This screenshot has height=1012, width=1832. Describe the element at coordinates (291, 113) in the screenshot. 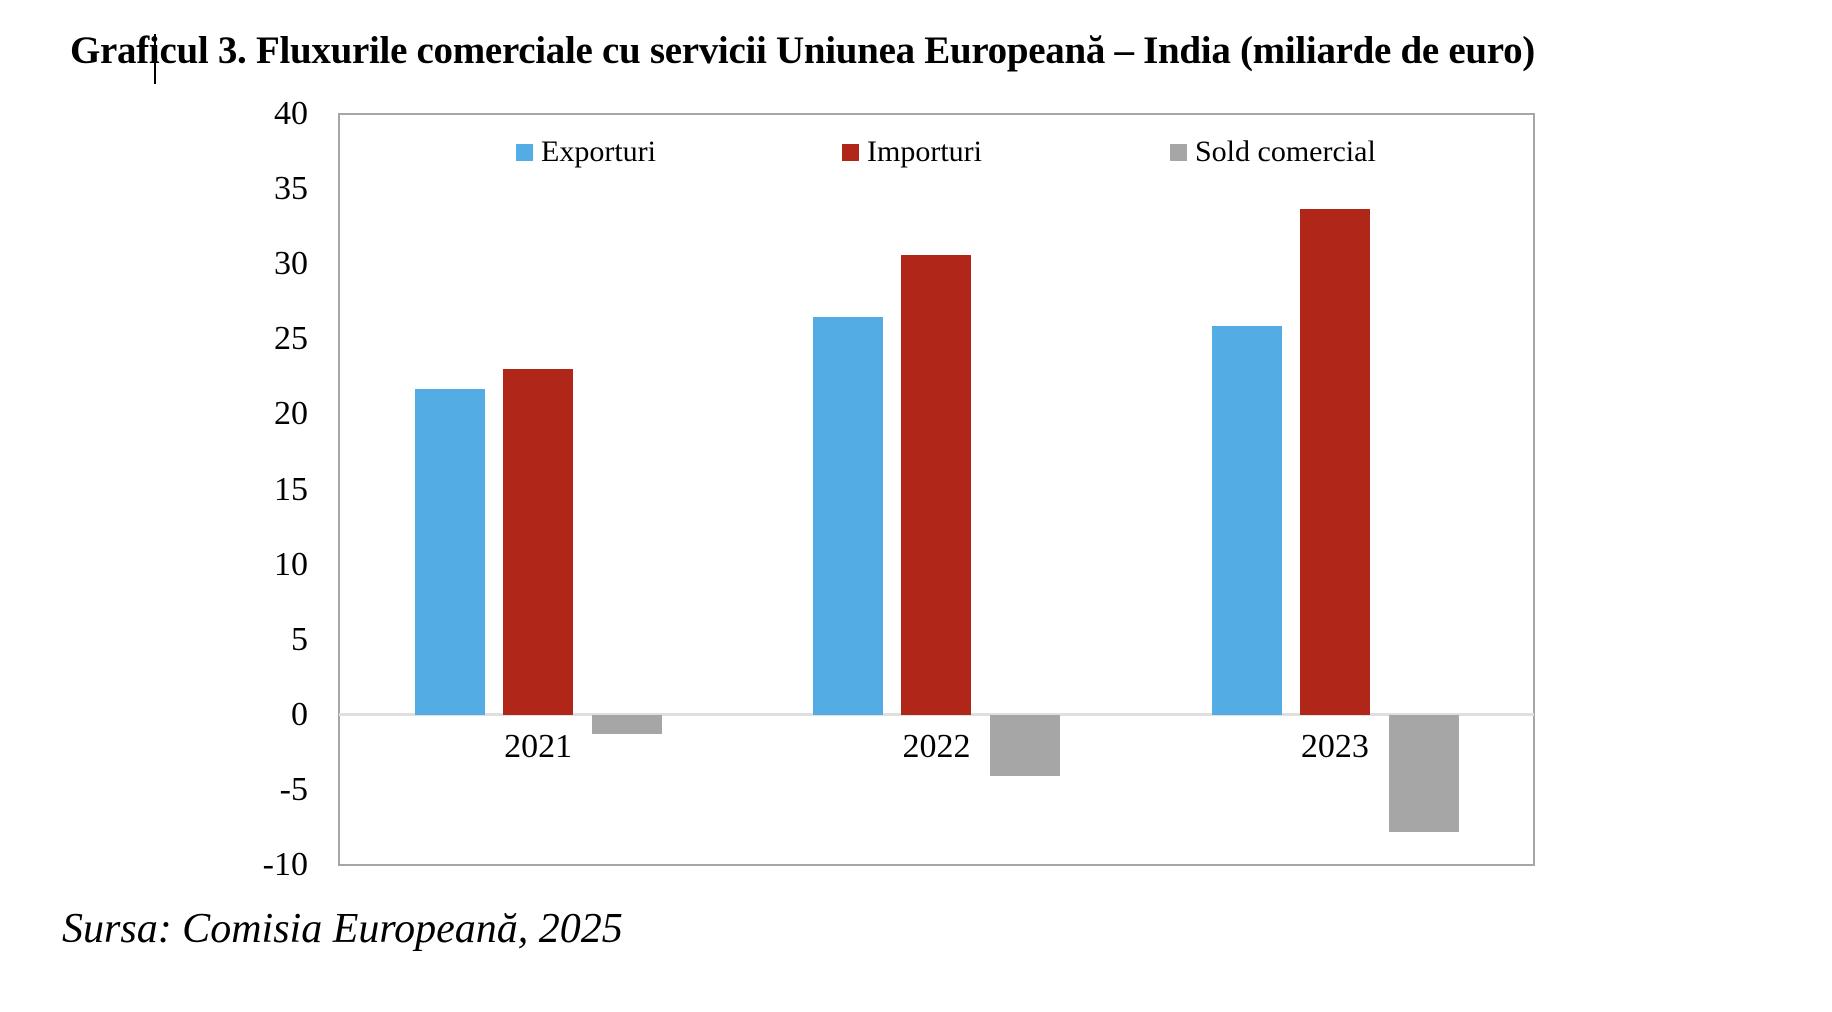

I see `y-tick-label-40: 40` at that location.